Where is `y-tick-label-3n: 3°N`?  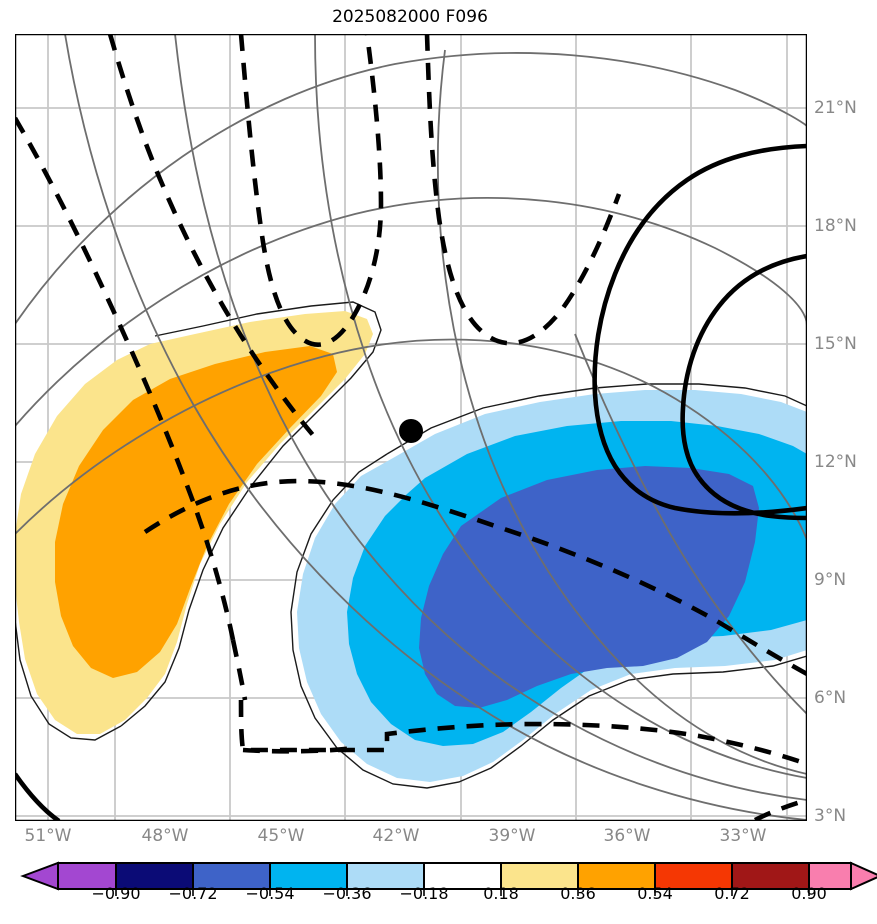 y-tick-label-3n: 3°N is located at coordinates (830, 816).